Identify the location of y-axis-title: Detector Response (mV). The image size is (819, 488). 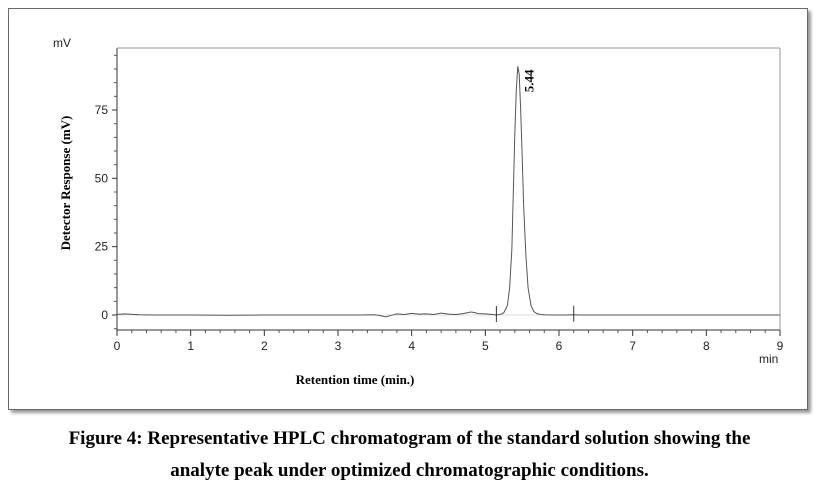
(65, 183).